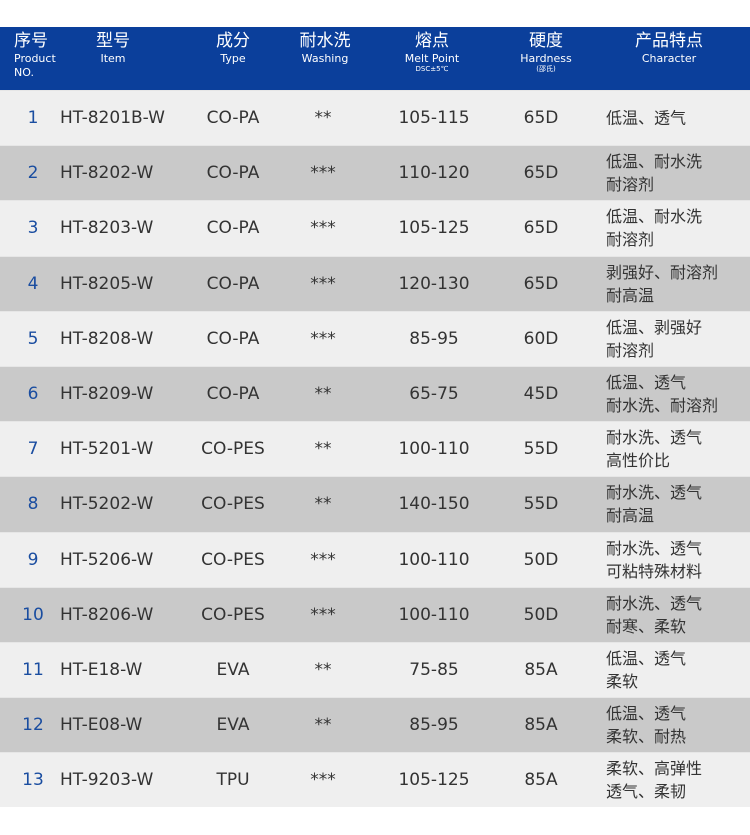  I want to click on cell-item: HT-5202-W, so click(107, 504).